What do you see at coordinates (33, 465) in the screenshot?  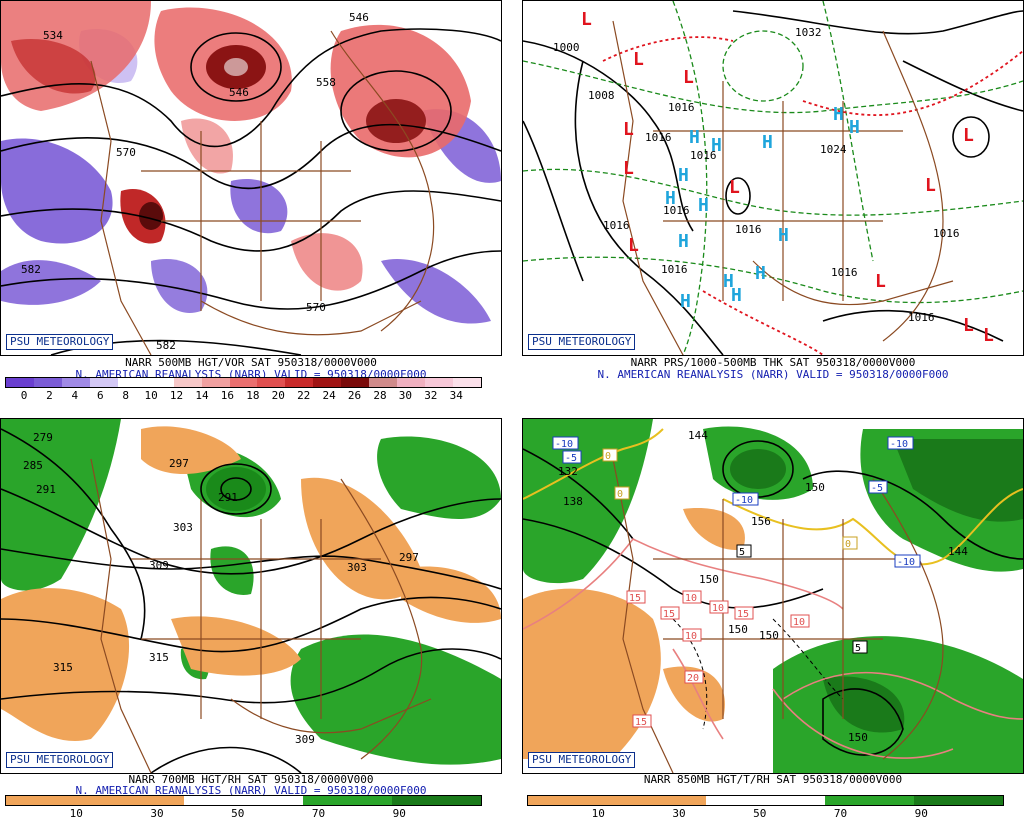 I see `contour-label: 285` at bounding box center [33, 465].